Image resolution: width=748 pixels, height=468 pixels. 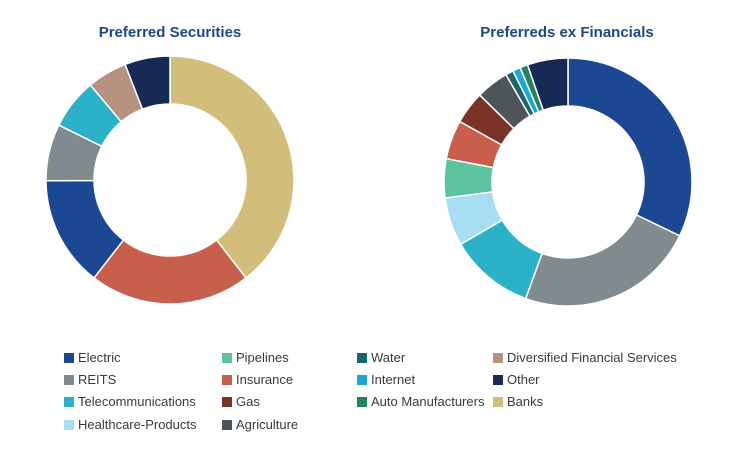 I want to click on legend-label: Telecommunications, so click(x=137, y=401).